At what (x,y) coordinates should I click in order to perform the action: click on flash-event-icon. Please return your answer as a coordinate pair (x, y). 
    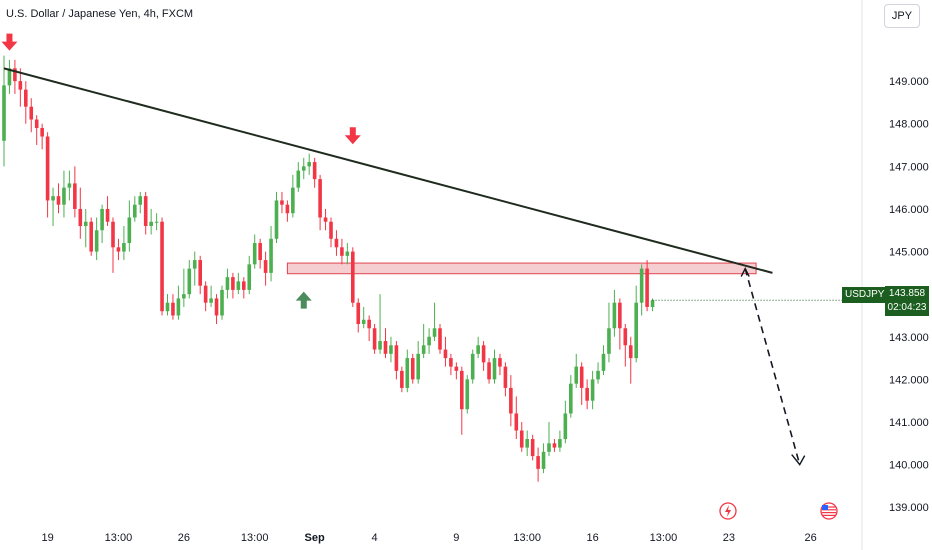
    Looking at the image, I should click on (728, 511).